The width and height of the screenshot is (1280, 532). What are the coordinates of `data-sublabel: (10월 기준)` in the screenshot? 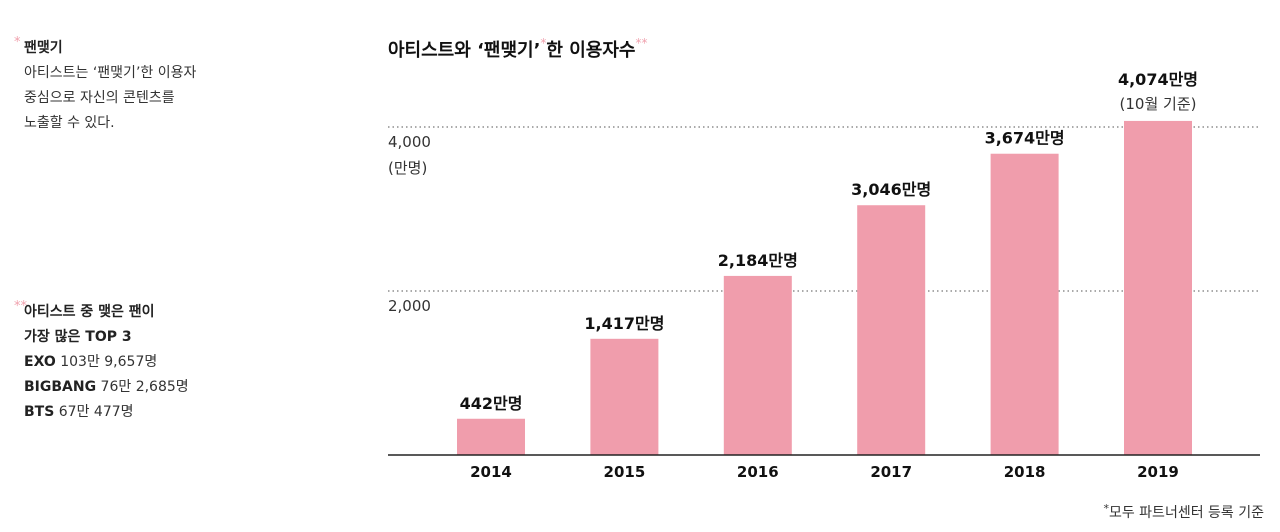 It's located at (1158, 104).